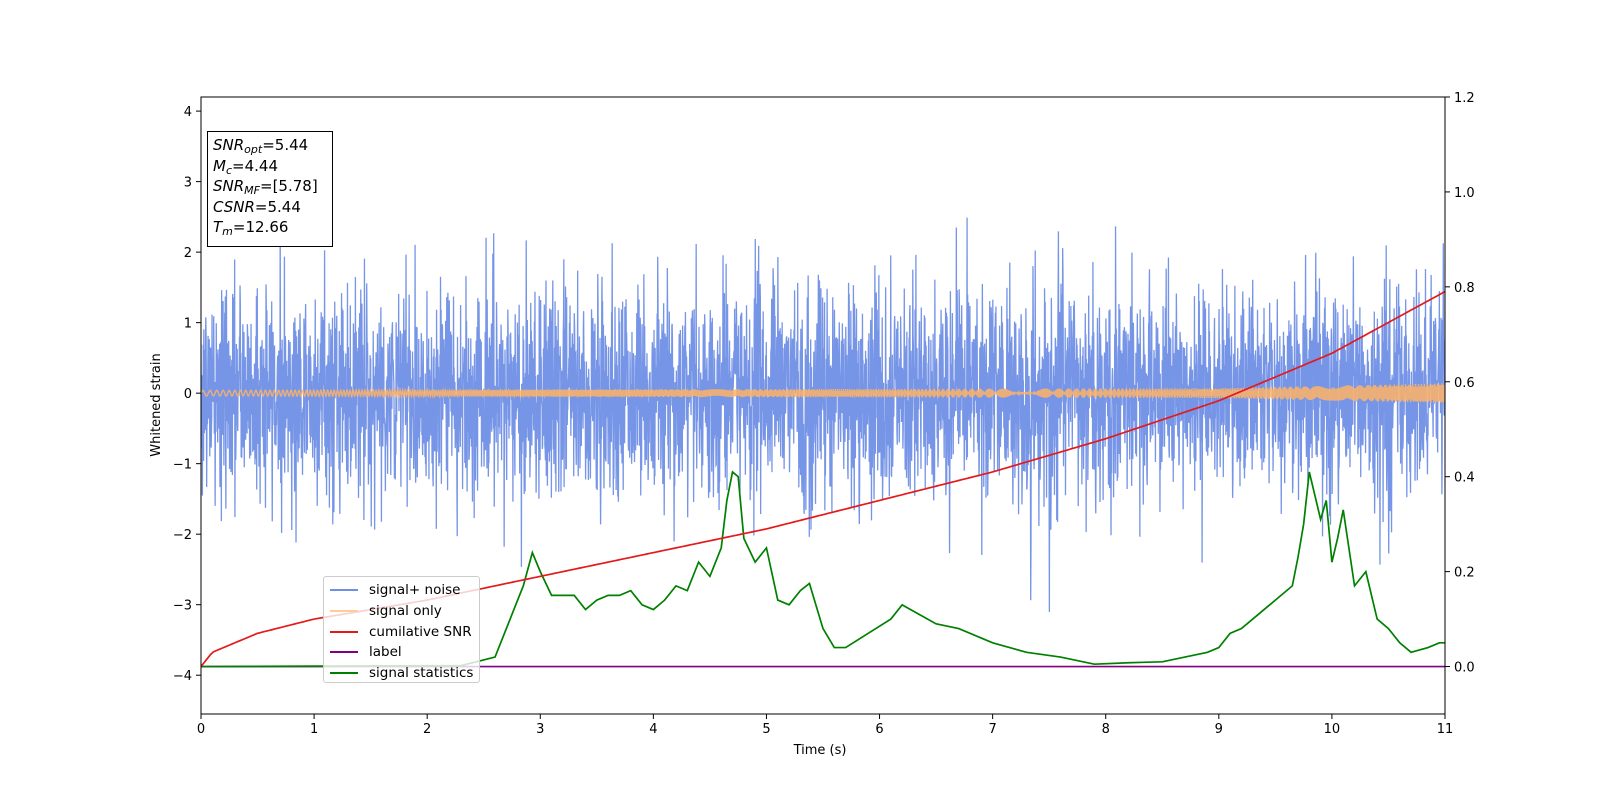 This screenshot has width=1600, height=800. What do you see at coordinates (404, 611) in the screenshot?
I see `legend-item: signal only` at bounding box center [404, 611].